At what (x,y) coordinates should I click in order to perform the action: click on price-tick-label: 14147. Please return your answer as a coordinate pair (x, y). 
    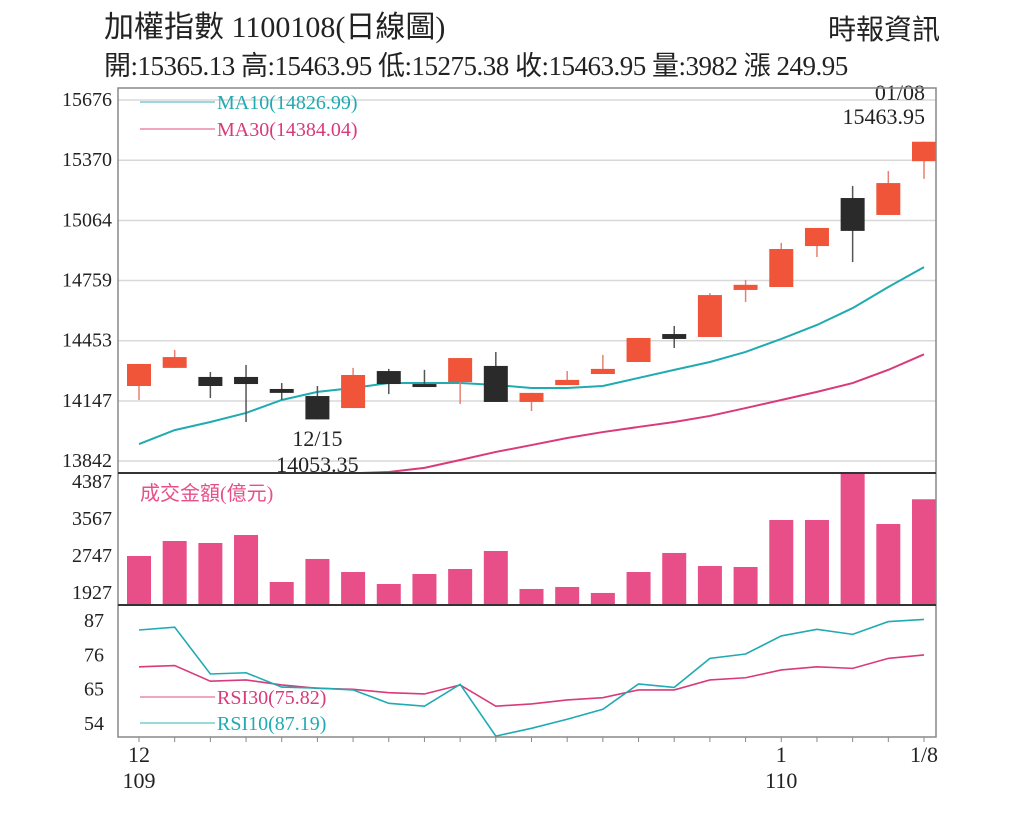
    Looking at the image, I should click on (87, 401).